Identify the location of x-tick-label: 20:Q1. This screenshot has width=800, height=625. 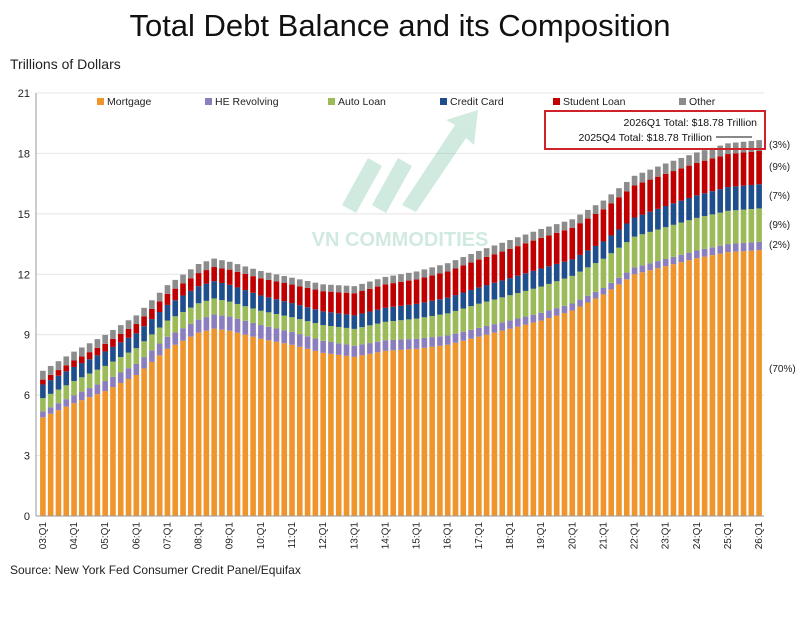
(572, 536).